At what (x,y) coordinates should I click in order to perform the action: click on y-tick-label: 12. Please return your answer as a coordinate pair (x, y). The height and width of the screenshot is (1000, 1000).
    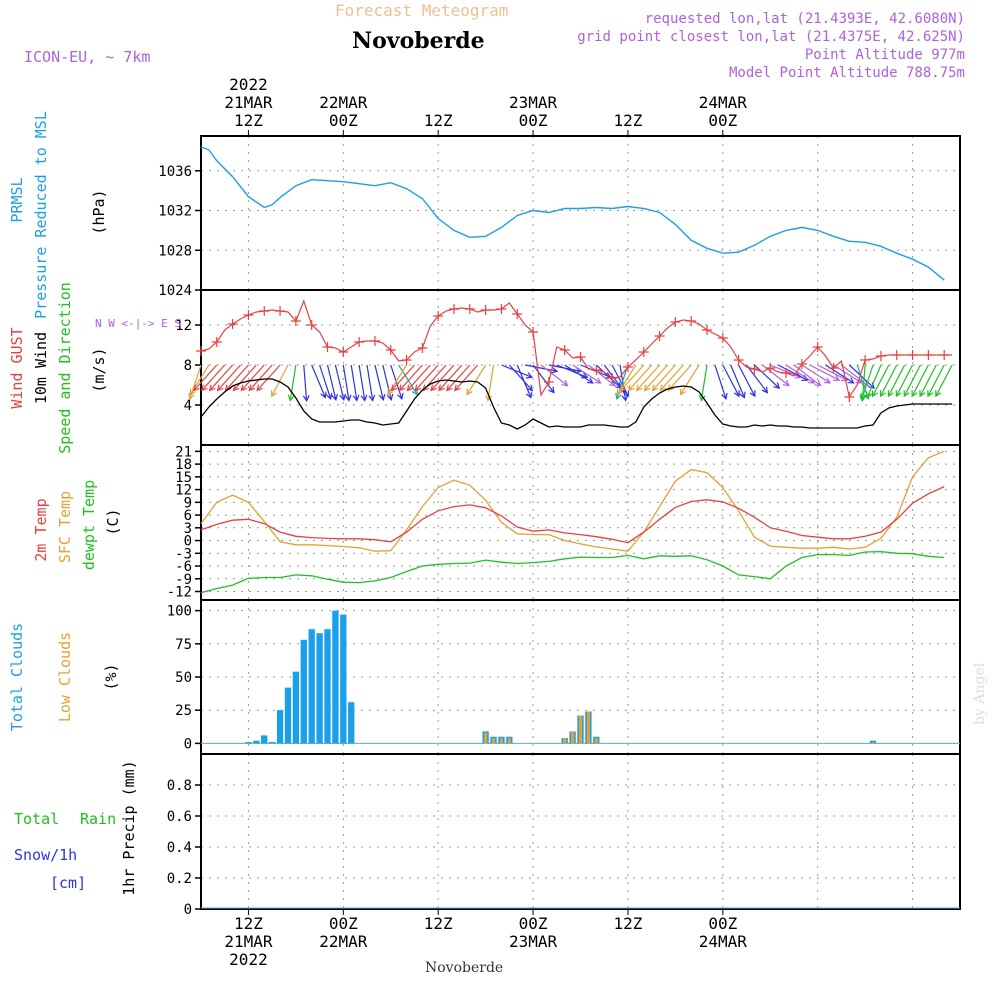
    Looking at the image, I should click on (183, 491).